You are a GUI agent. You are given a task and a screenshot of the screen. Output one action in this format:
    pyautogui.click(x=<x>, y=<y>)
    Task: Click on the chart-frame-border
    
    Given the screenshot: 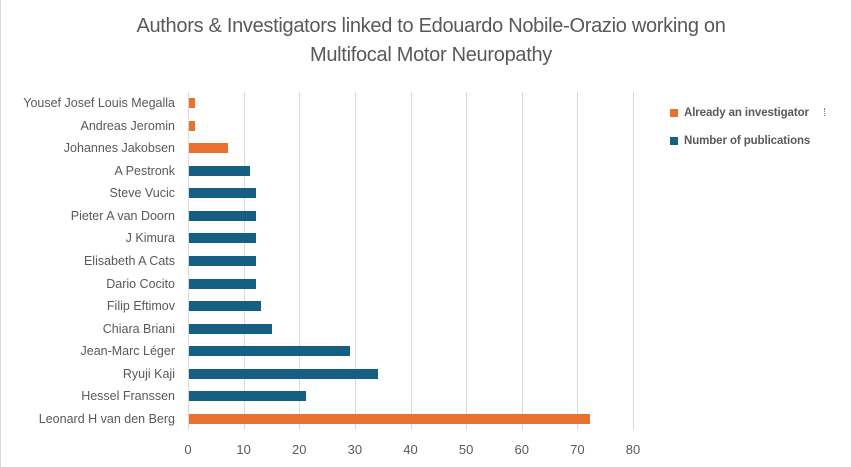 What is the action you would take?
    pyautogui.click(x=0, y=233)
    